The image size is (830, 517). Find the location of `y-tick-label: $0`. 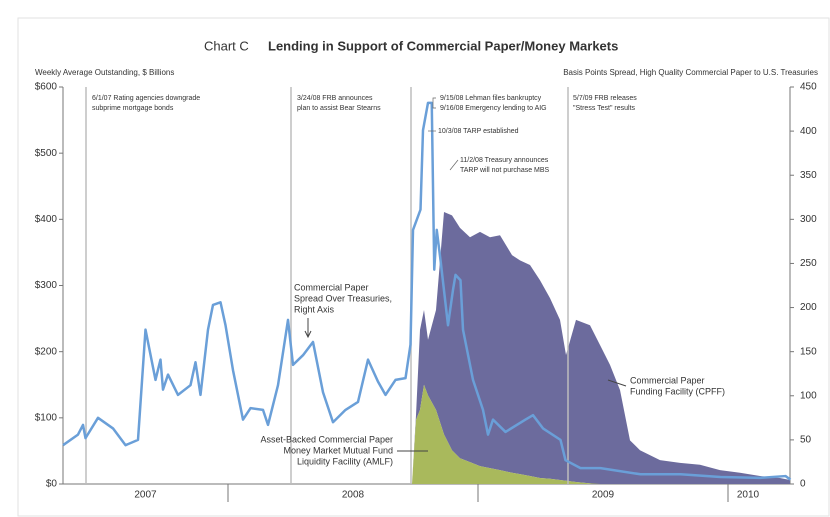

y-tick-label: $0 is located at coordinates (52, 484).